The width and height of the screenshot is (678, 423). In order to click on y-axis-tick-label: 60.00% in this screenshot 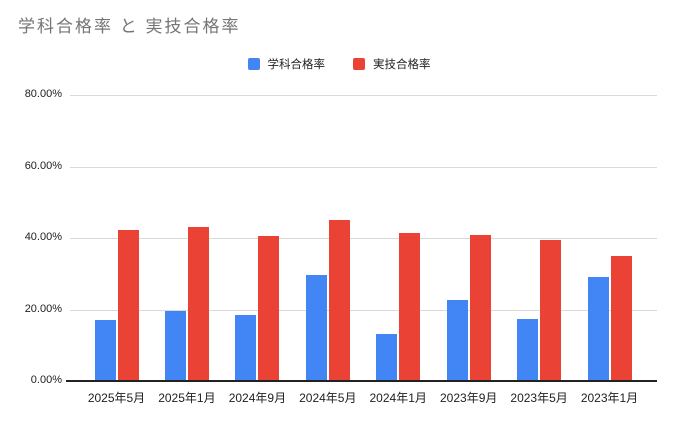, I will do `click(43, 165)`.